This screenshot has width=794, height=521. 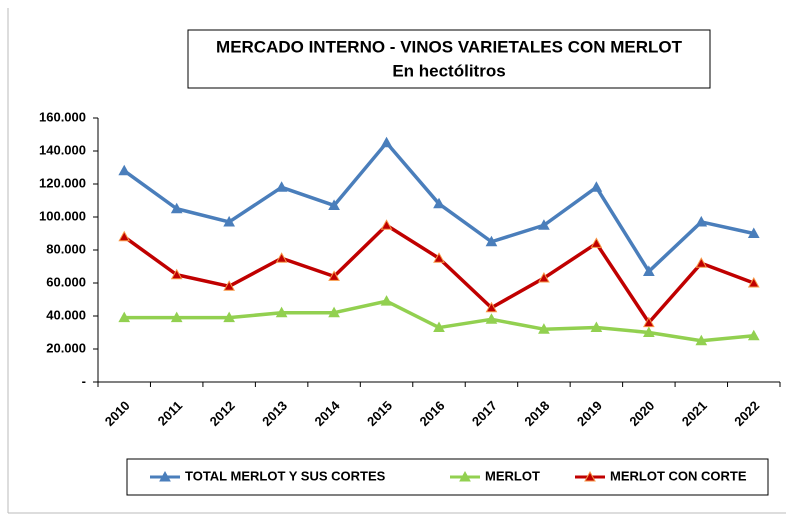 What do you see at coordinates (62, 149) in the screenshot?
I see `y-tick-label: 140.000` at bounding box center [62, 149].